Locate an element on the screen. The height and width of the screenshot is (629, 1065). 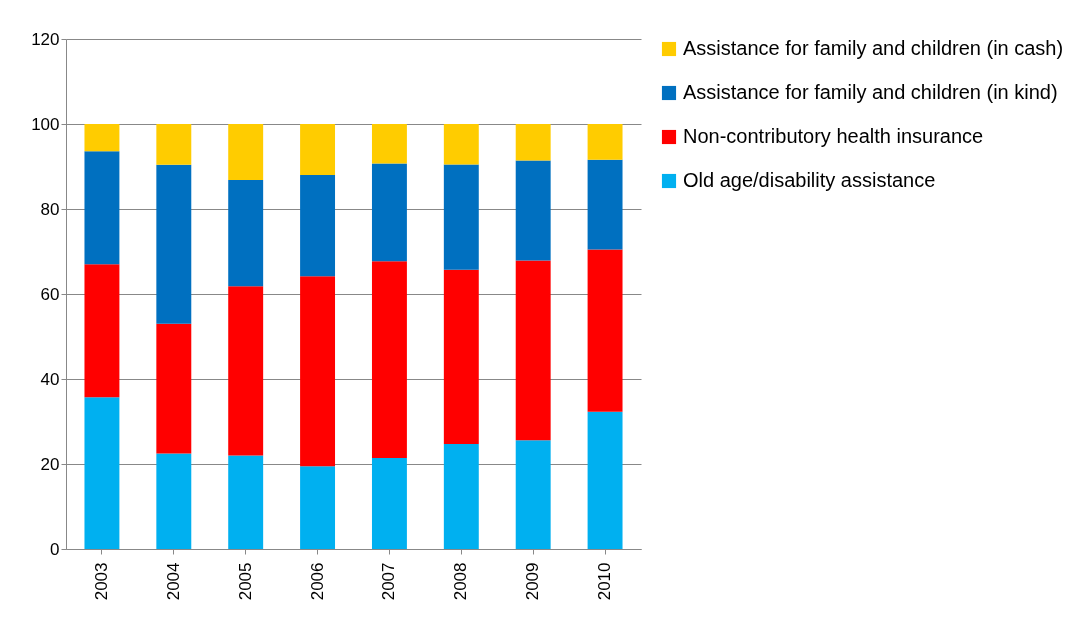
x-tick-label: 2008 is located at coordinates (461, 581).